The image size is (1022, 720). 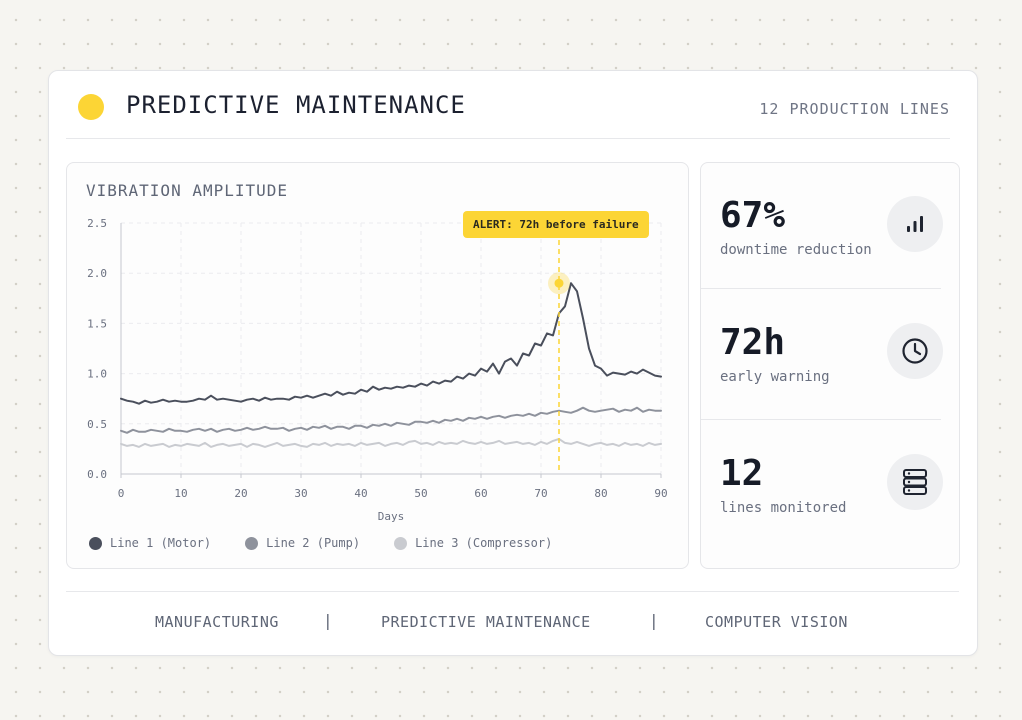 What do you see at coordinates (540, 493) in the screenshot?
I see `x-tick-label: 70` at bounding box center [540, 493].